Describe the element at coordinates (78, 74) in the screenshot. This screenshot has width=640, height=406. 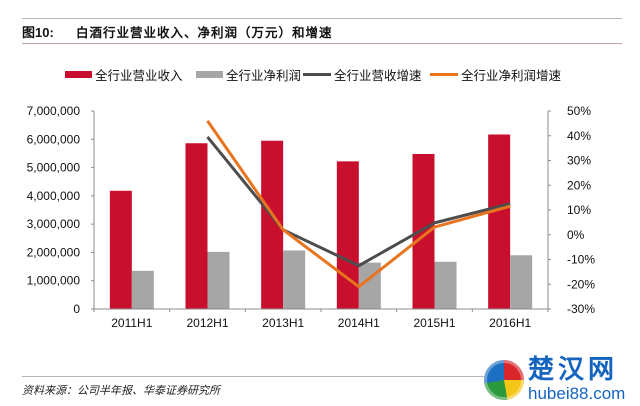
I see `legend-swatch-revenue` at that location.